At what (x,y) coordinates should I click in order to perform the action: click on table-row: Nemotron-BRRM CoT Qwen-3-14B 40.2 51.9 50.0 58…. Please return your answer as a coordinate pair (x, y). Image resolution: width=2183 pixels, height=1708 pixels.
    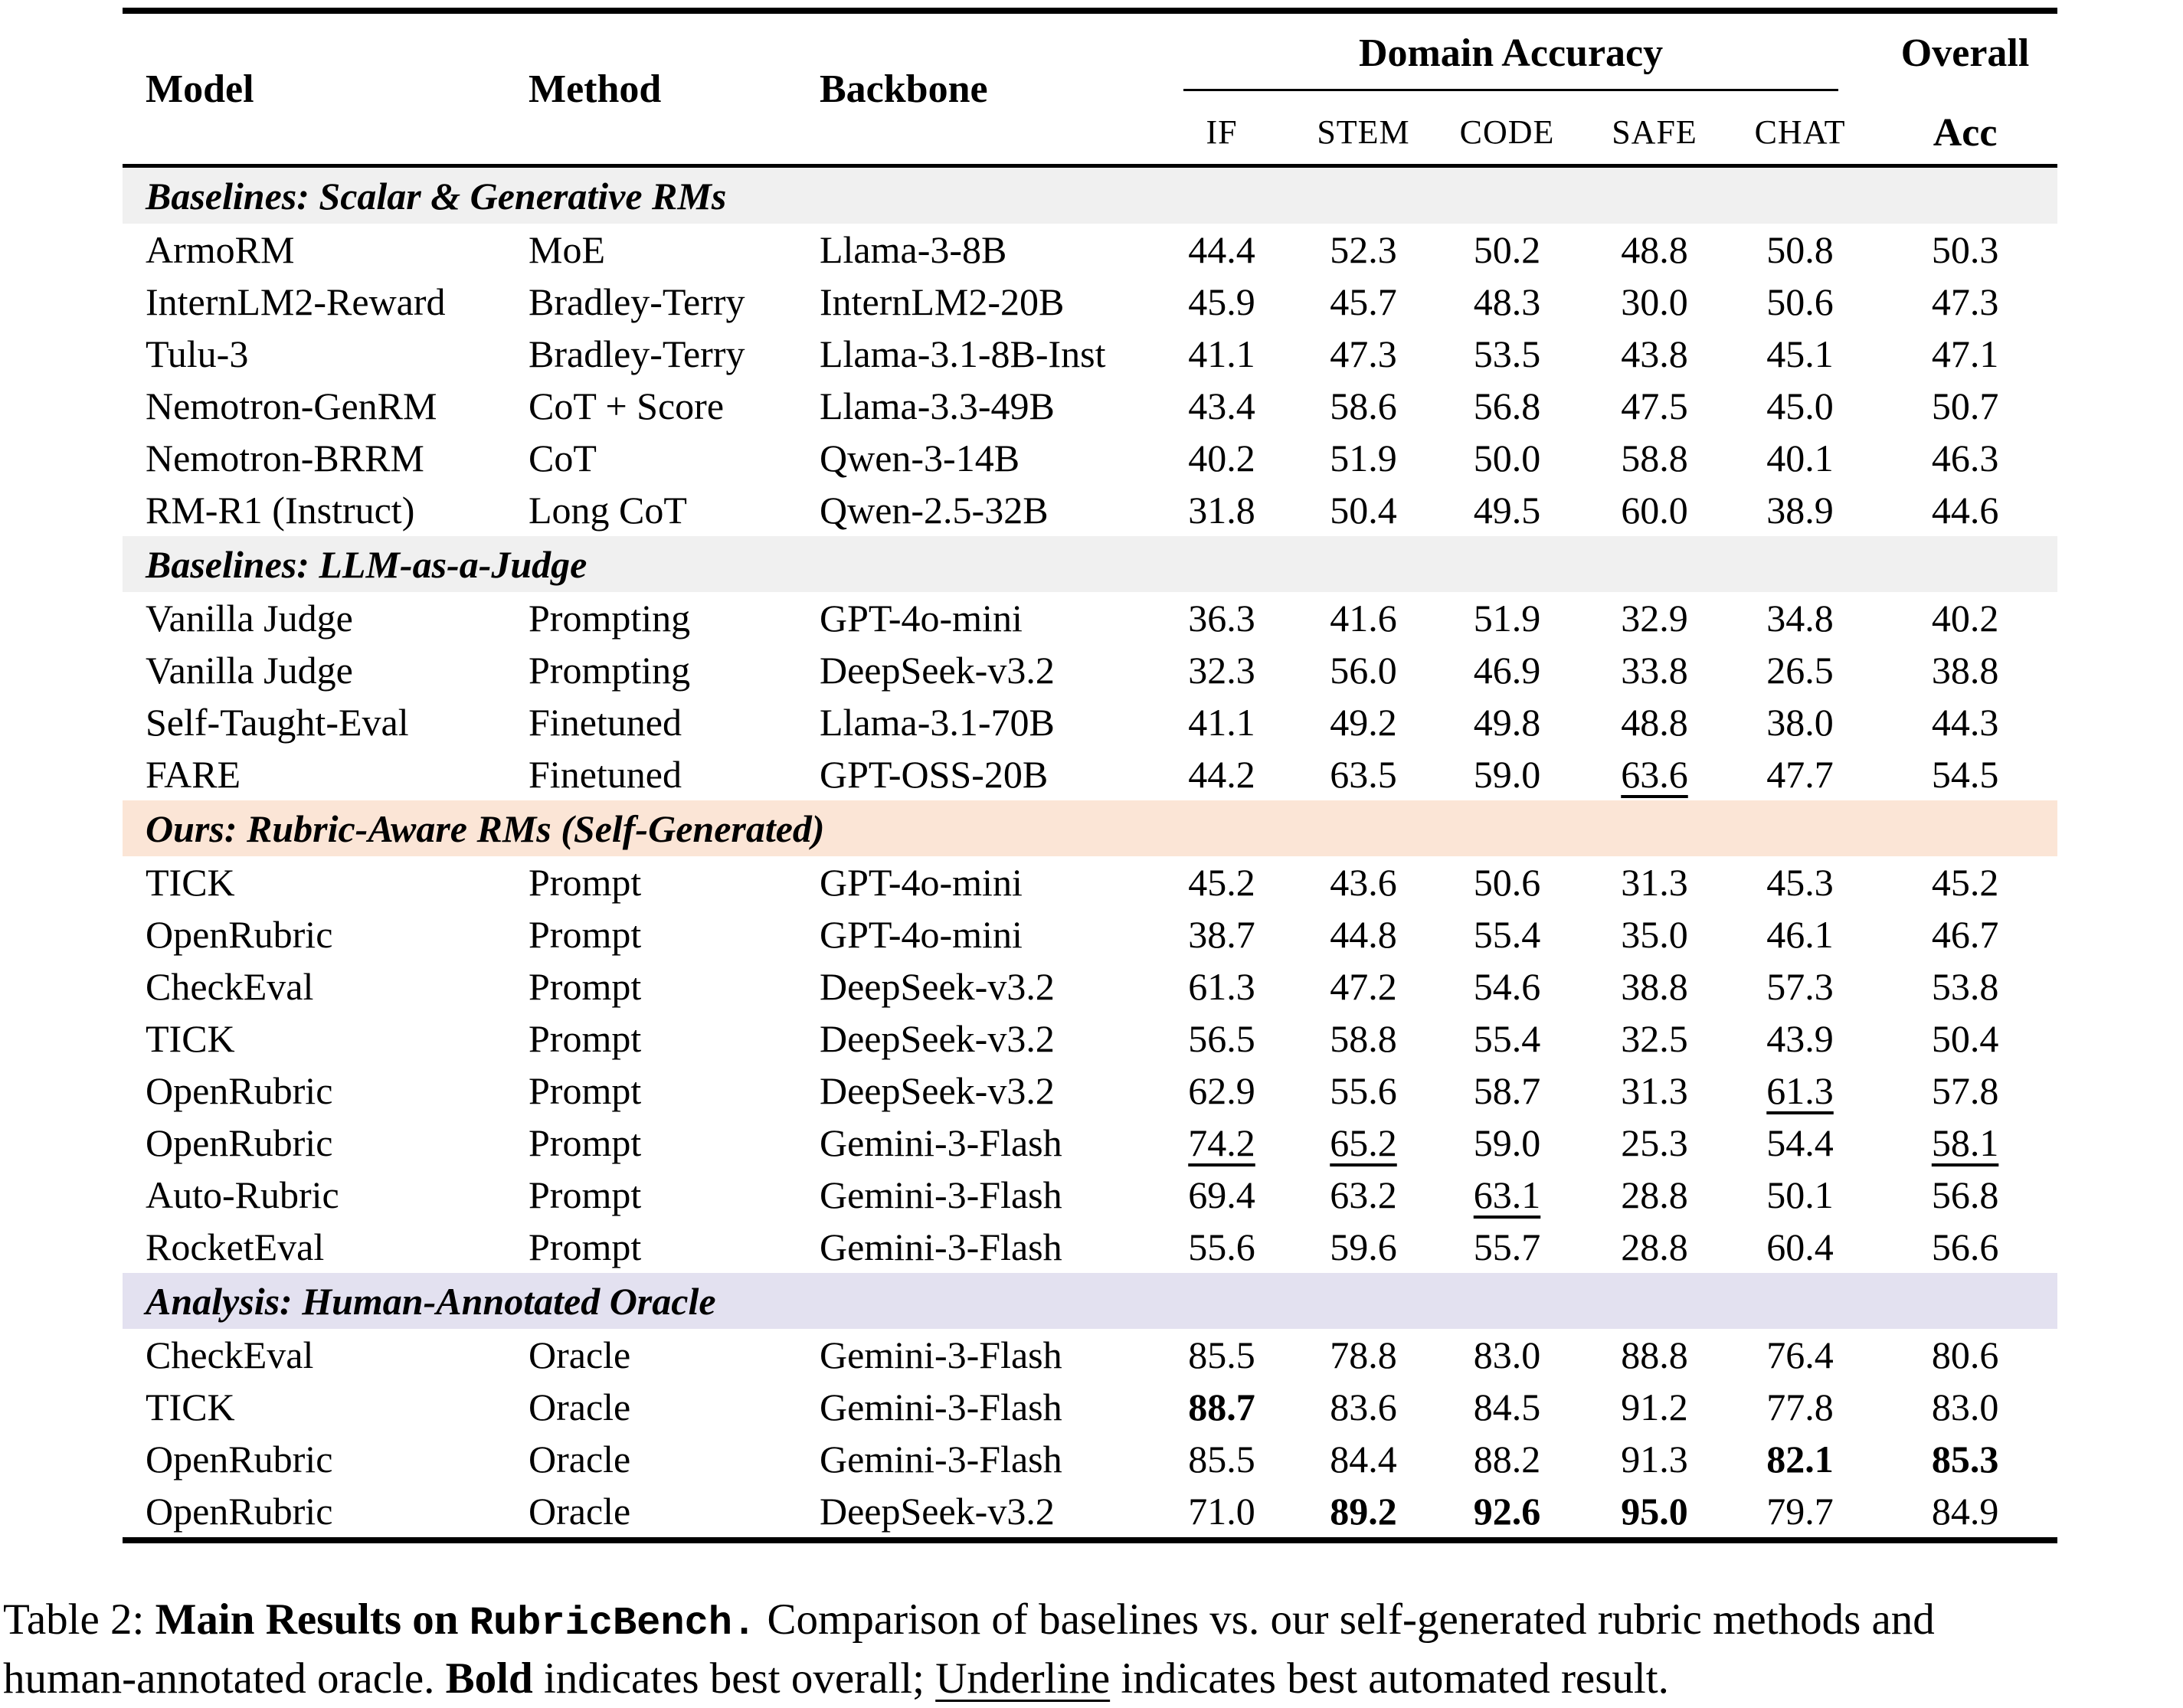
    Looking at the image, I should click on (1090, 458).